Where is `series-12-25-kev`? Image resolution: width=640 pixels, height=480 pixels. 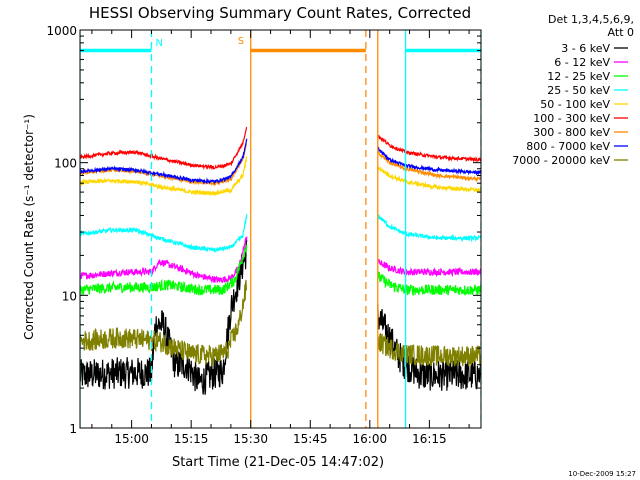
series-12-25-kev is located at coordinates (280, 271).